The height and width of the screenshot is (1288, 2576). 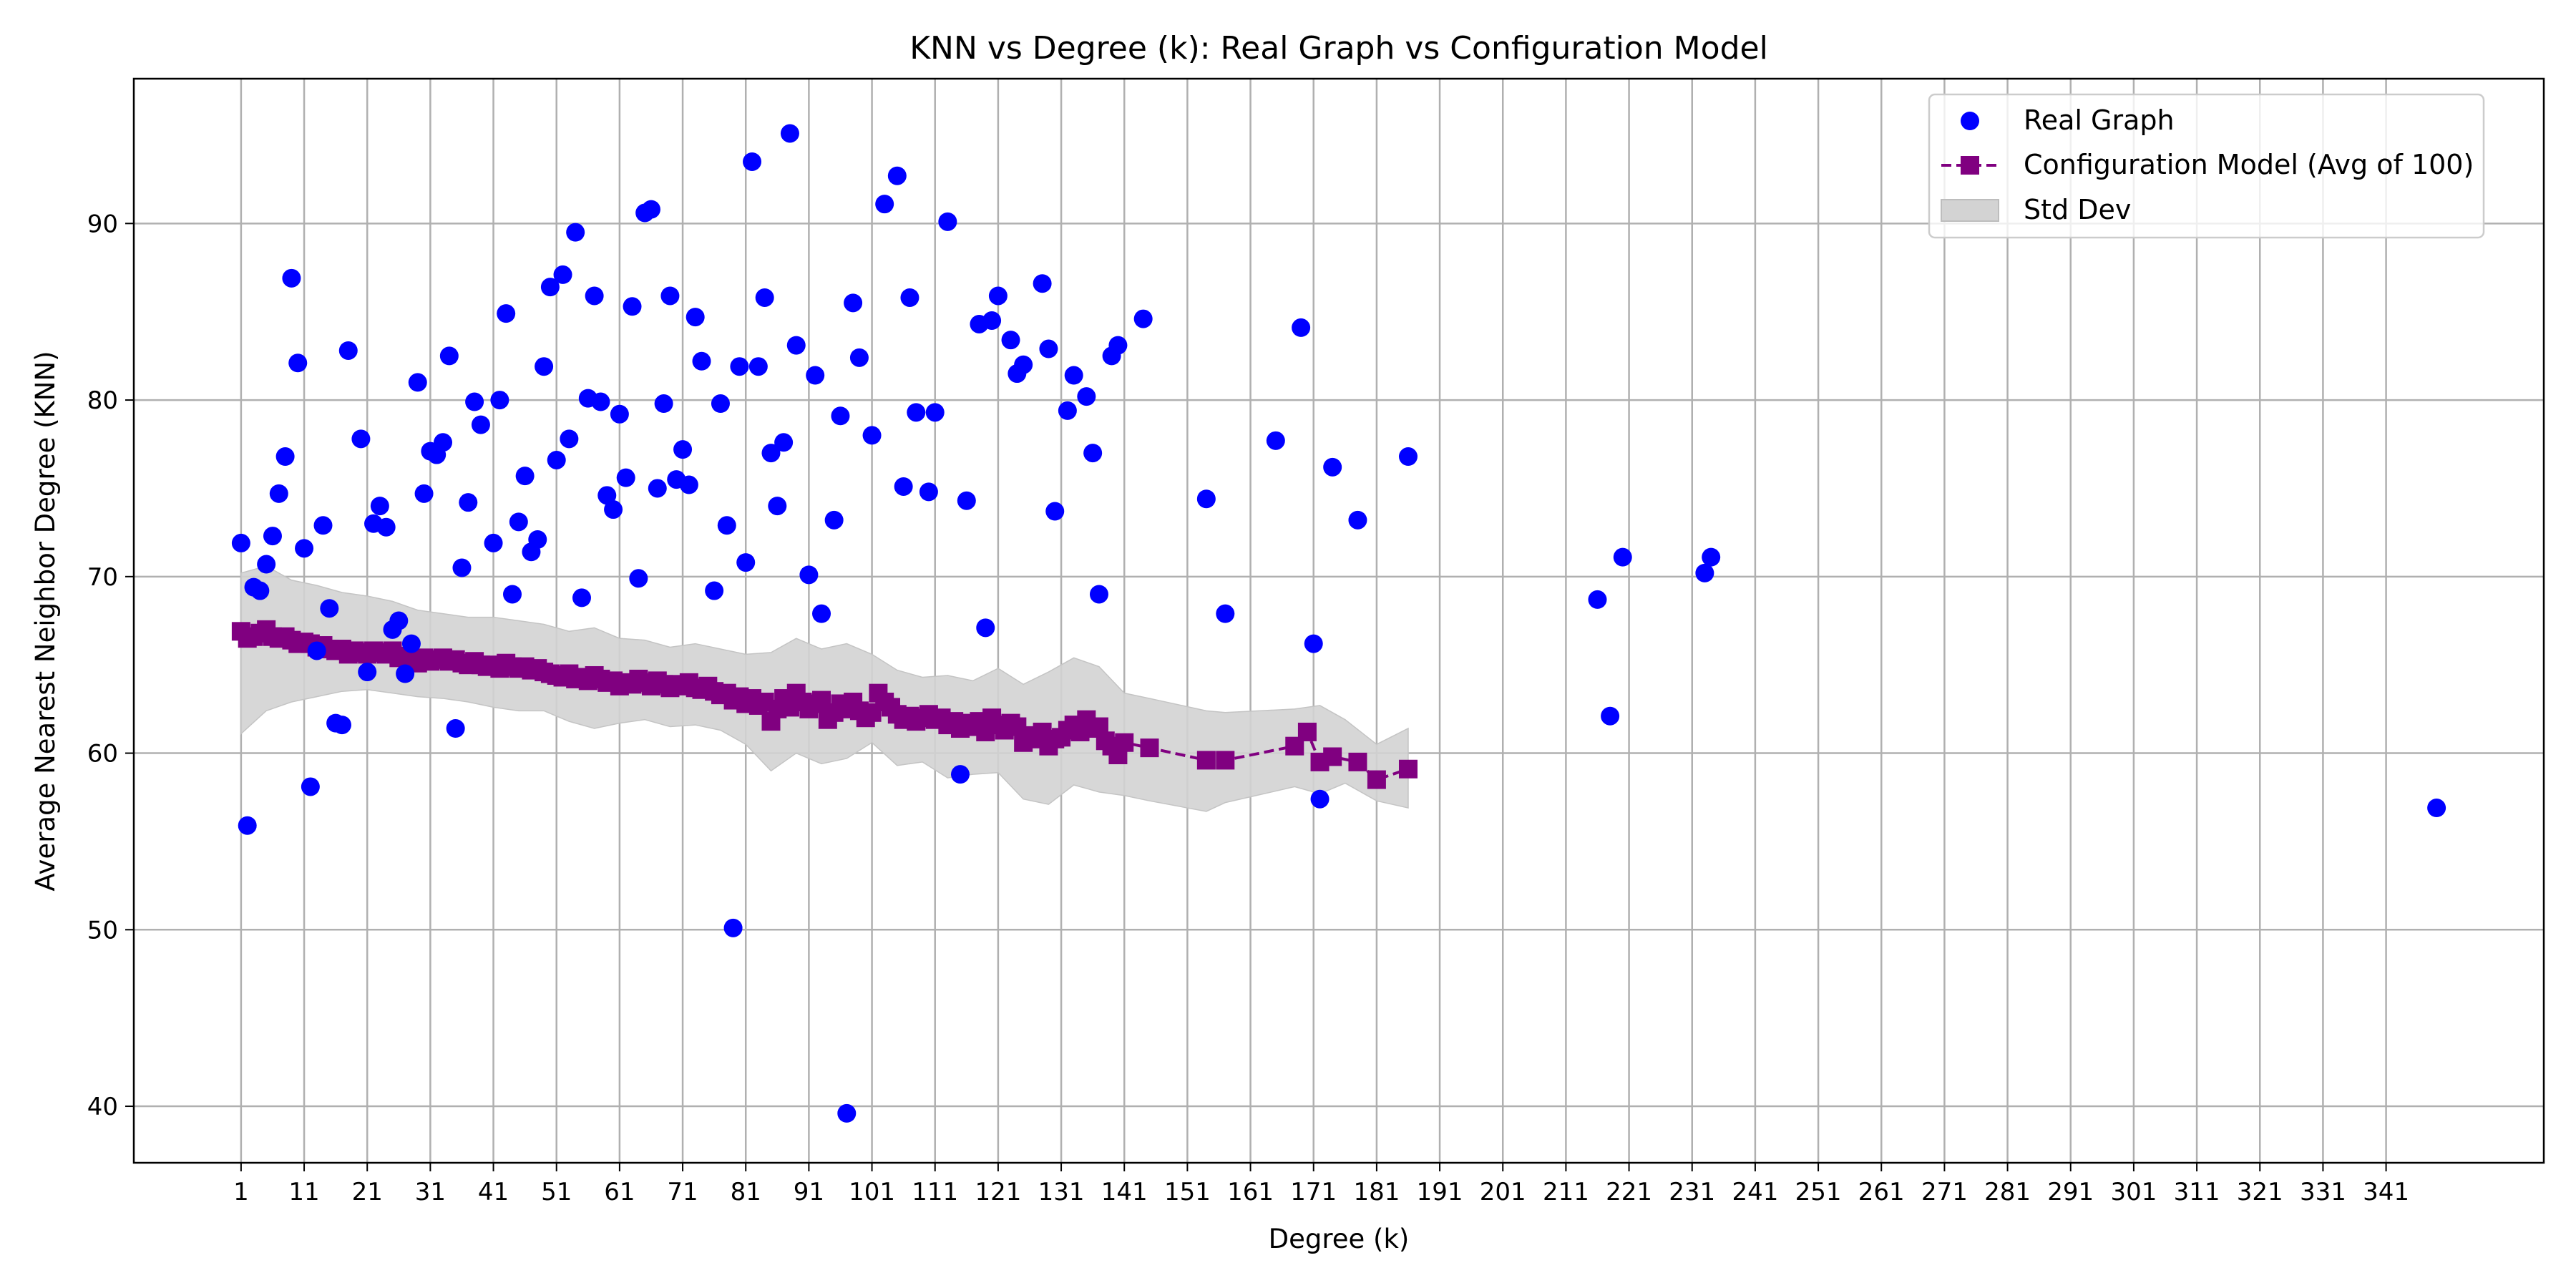 What do you see at coordinates (1881, 1192) in the screenshot?
I see `x-tick-label: 261` at bounding box center [1881, 1192].